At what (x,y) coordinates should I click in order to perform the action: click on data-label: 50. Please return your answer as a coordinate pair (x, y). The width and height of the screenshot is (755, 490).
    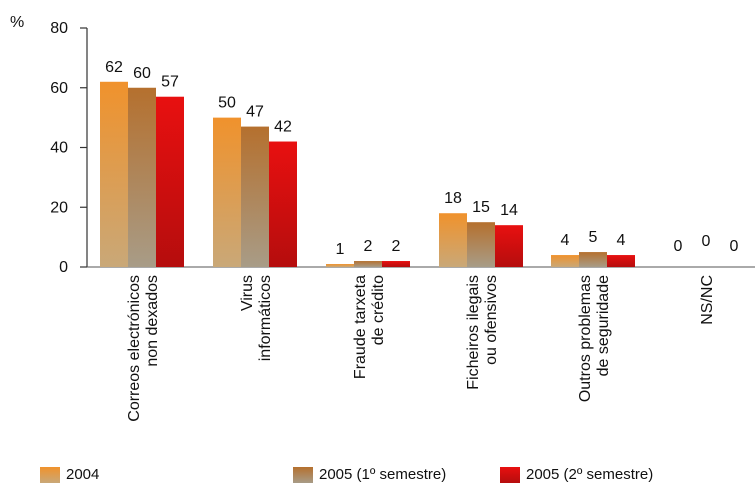
    Looking at the image, I should click on (227, 103).